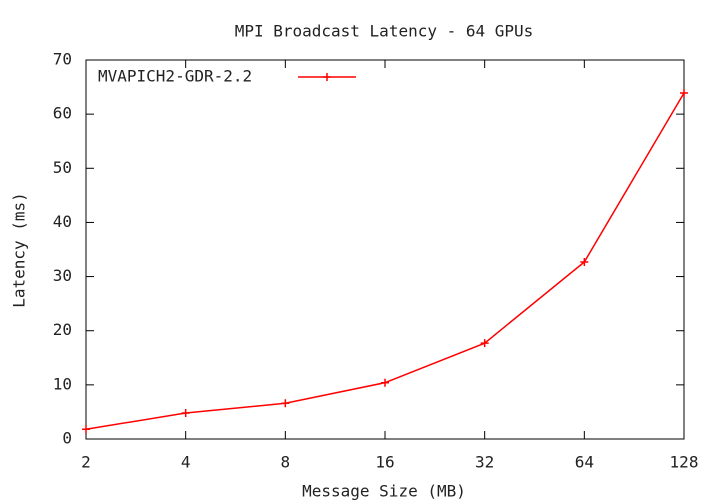  Describe the element at coordinates (62, 383) in the screenshot. I see `y-tick-label: 10` at that location.